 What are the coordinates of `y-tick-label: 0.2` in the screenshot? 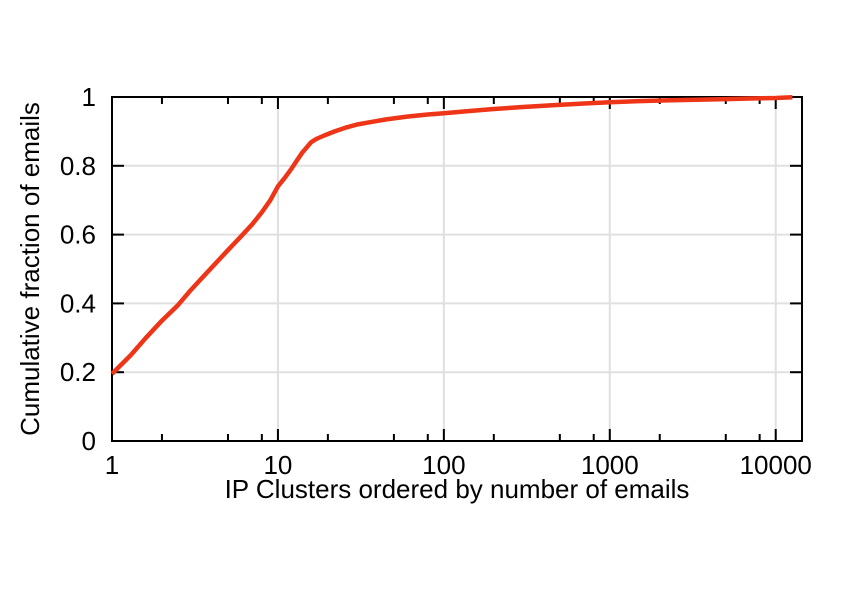 It's located at (78, 372).